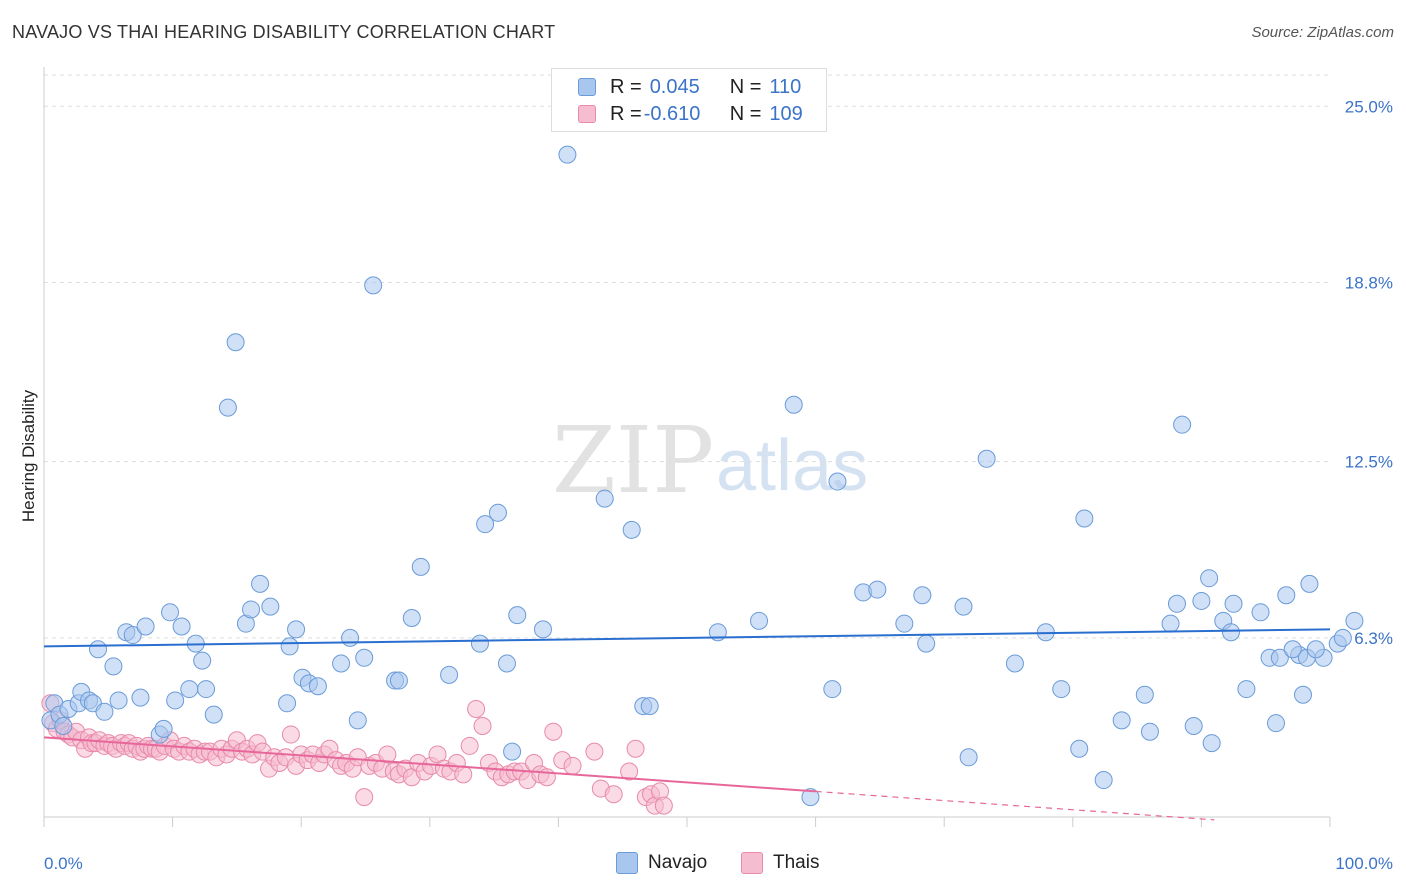 The width and height of the screenshot is (1406, 892). Describe the element at coordinates (678, 862) in the screenshot. I see `bottom-legend-label-navajo: Navajo` at that location.